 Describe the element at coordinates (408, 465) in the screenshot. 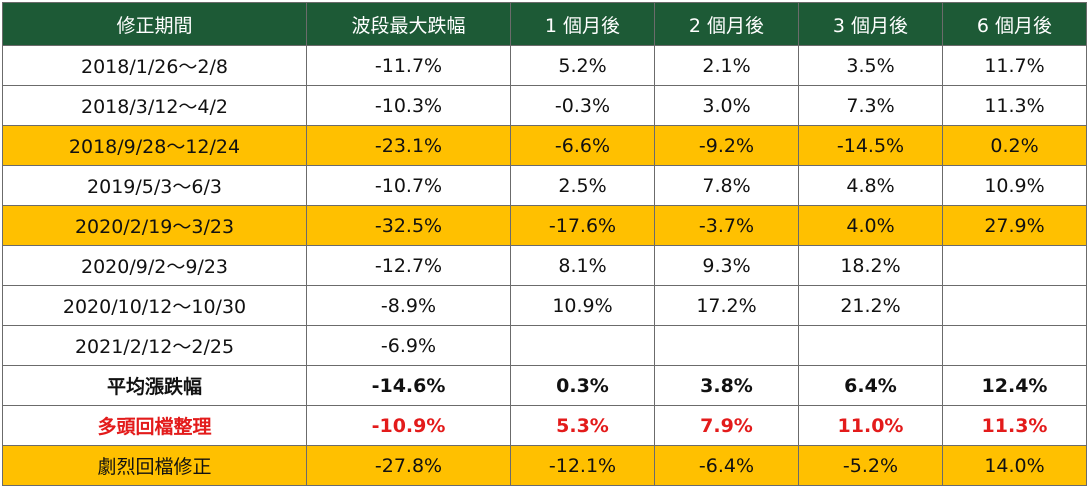

I see `max-drop-cell: -27.8%` at that location.